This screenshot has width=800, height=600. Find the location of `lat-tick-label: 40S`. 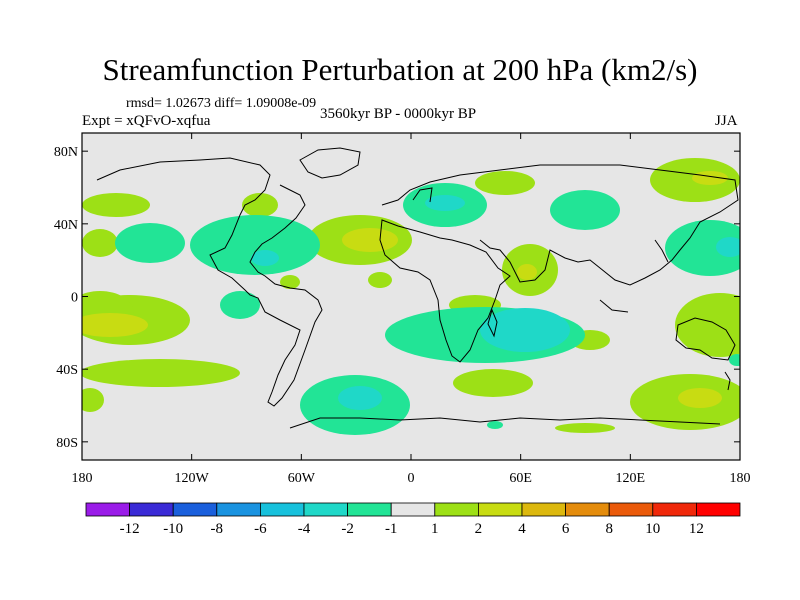

lat-tick-label: 40S is located at coordinates (67, 370).